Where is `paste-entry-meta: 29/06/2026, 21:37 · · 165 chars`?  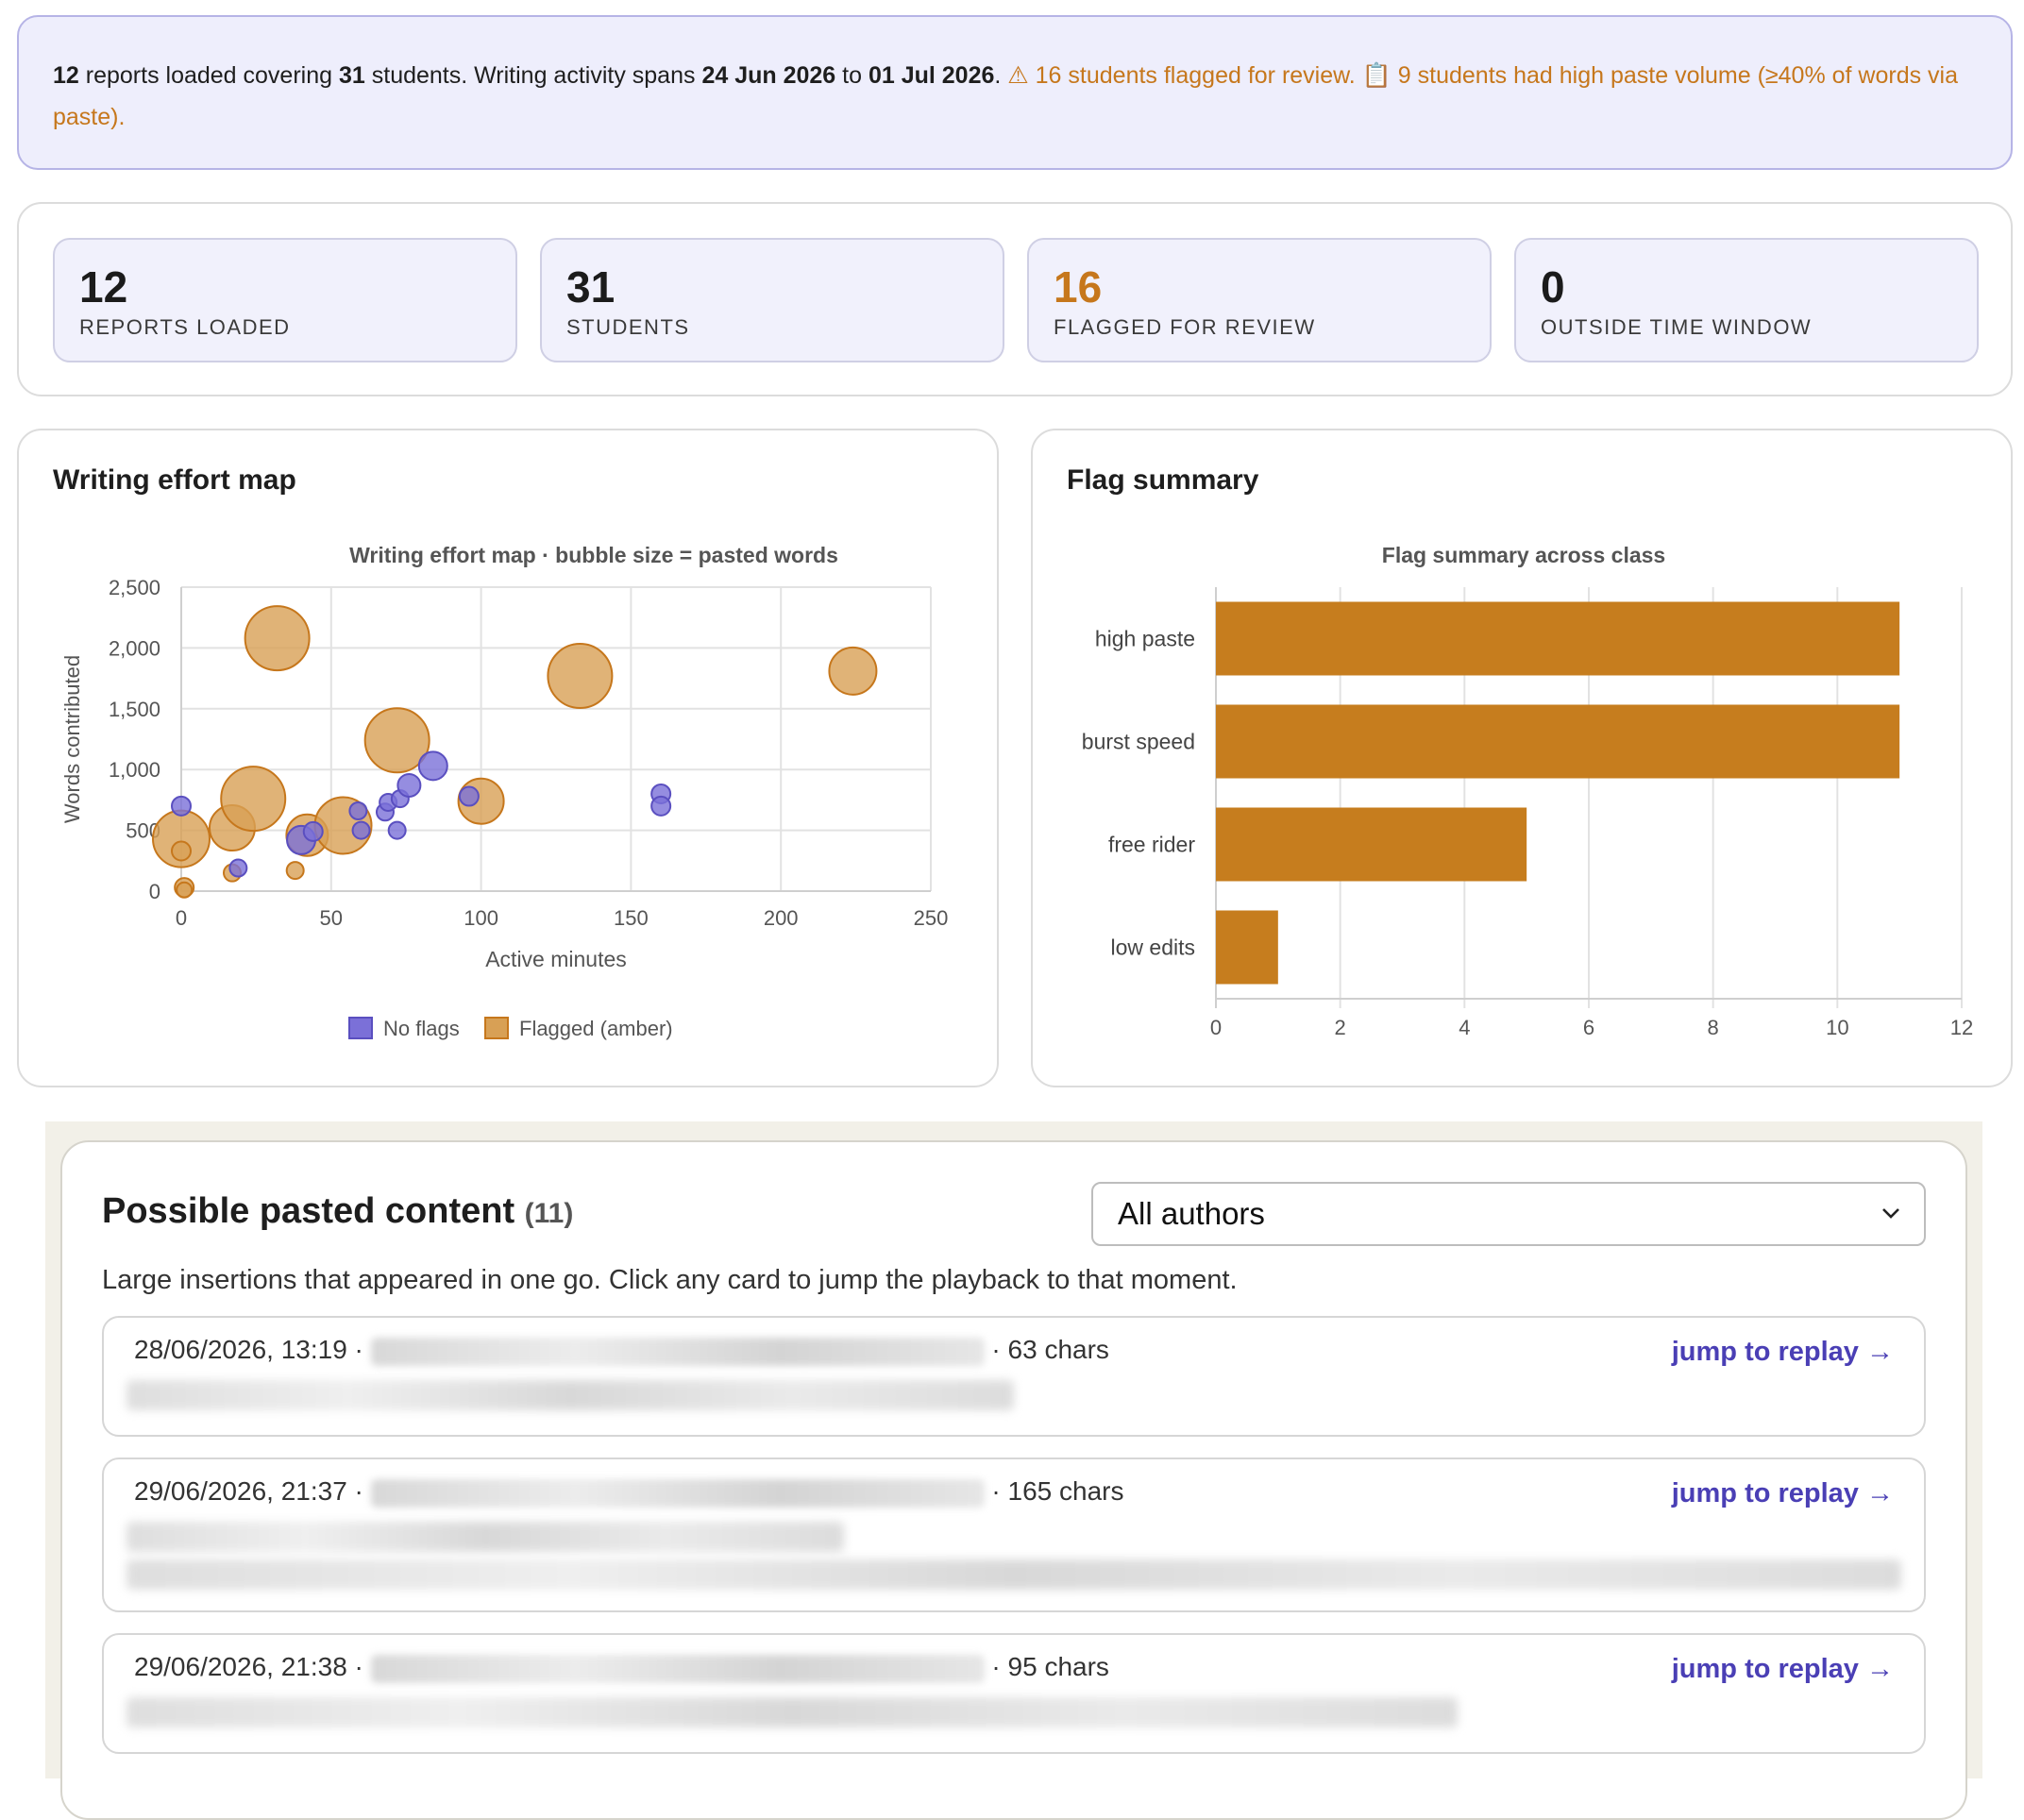
paste-entry-meta: 29/06/2026, 21:37 · · 165 chars is located at coordinates (629, 1492).